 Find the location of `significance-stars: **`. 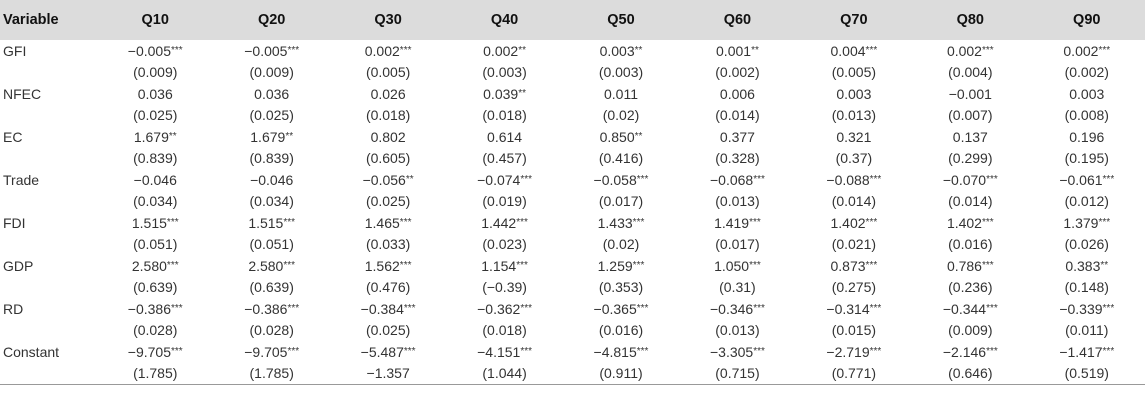

significance-stars: ** is located at coordinates (1104, 265).